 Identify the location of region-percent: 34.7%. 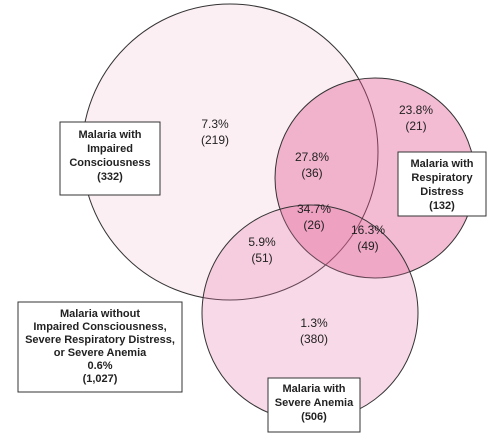
(314, 209).